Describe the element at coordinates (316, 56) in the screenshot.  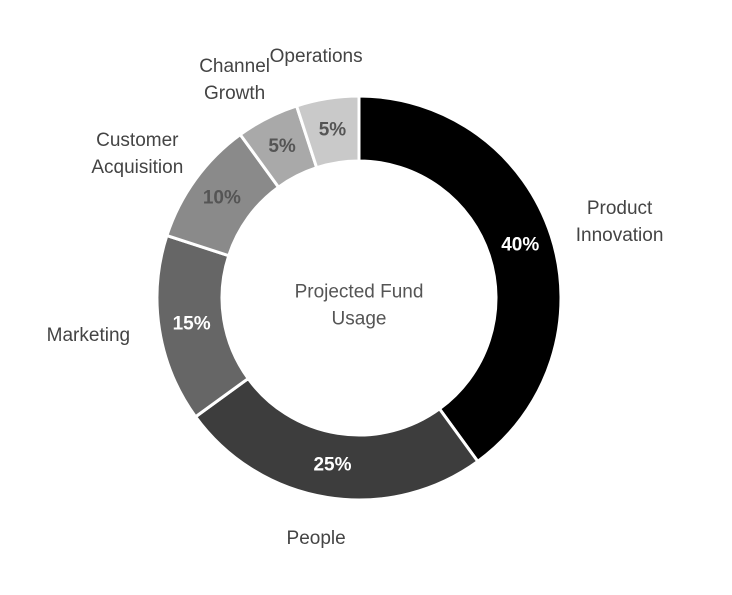
I see `category-label: Operations` at that location.